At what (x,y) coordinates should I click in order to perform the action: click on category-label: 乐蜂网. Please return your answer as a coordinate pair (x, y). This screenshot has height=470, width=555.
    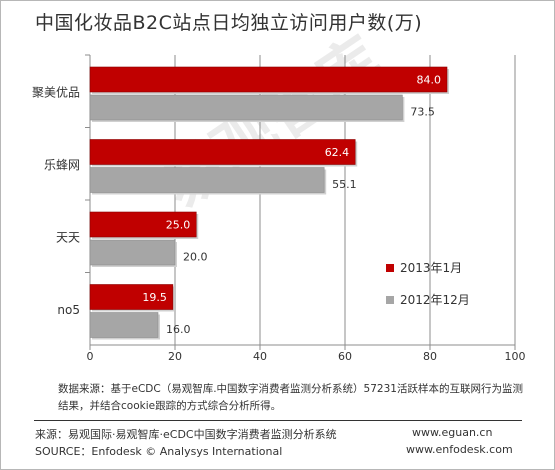
    Looking at the image, I should click on (62, 165).